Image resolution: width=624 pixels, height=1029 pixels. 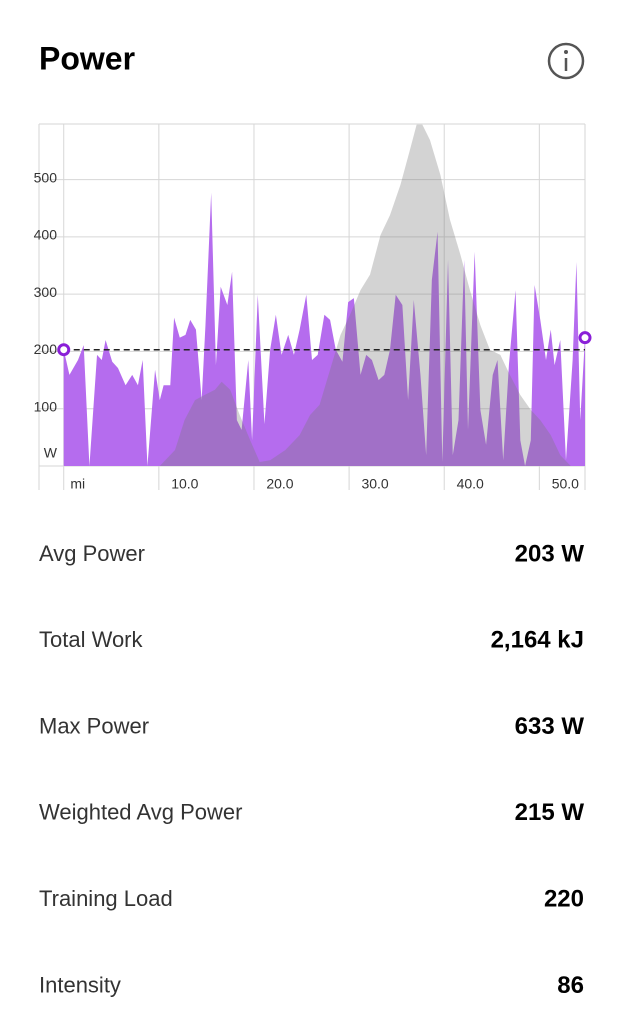 What do you see at coordinates (565, 484) in the screenshot?
I see `x-tick-label: 50.0` at bounding box center [565, 484].